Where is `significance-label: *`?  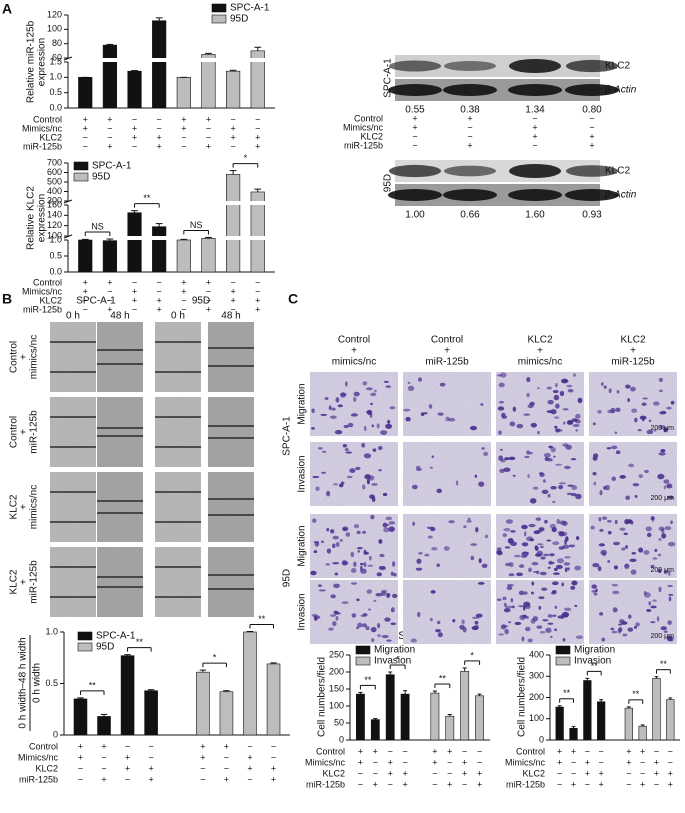 significance-label: * is located at coordinates (472, 655).